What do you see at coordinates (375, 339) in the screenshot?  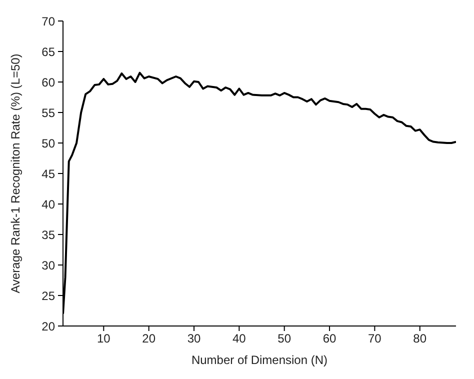 I see `x-tick-label: 70` at bounding box center [375, 339].